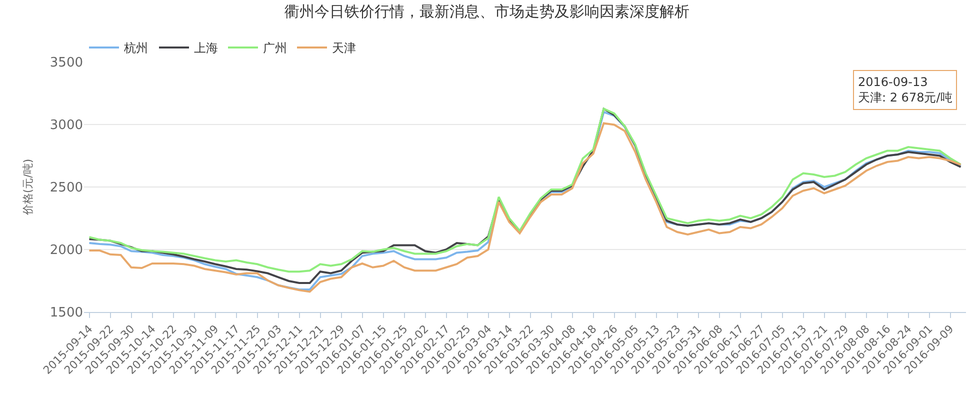  I want to click on y-tick-label: 1500, so click(66, 313).